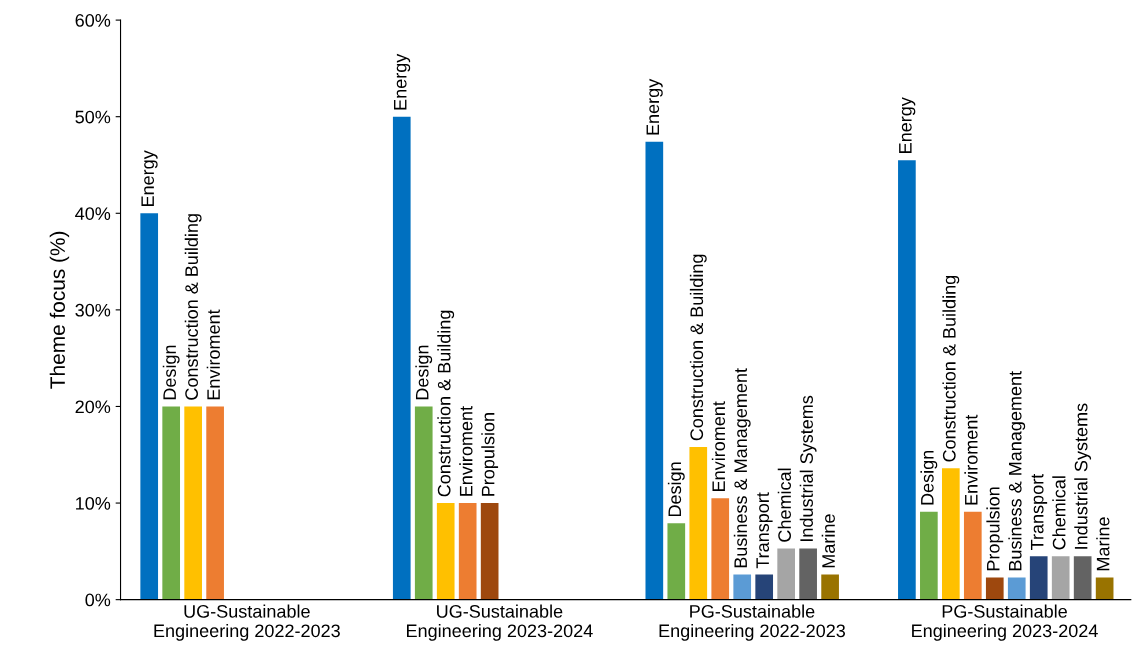 The width and height of the screenshot is (1148, 670). I want to click on x-tick-label: PG-Sustainable Engineering 2022-2023, so click(752, 622).